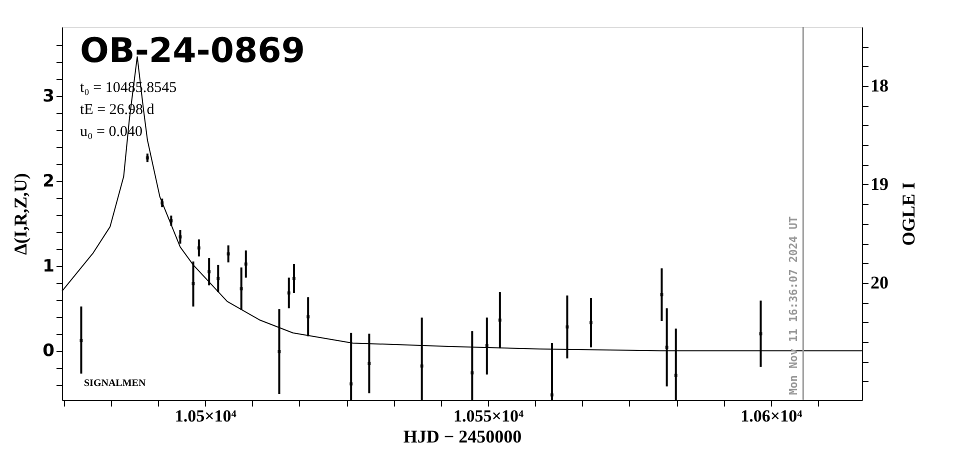 This screenshot has width=965, height=459. Describe the element at coordinates (462, 436) in the screenshot. I see `x-axis-title: HJD − 2450000` at that location.